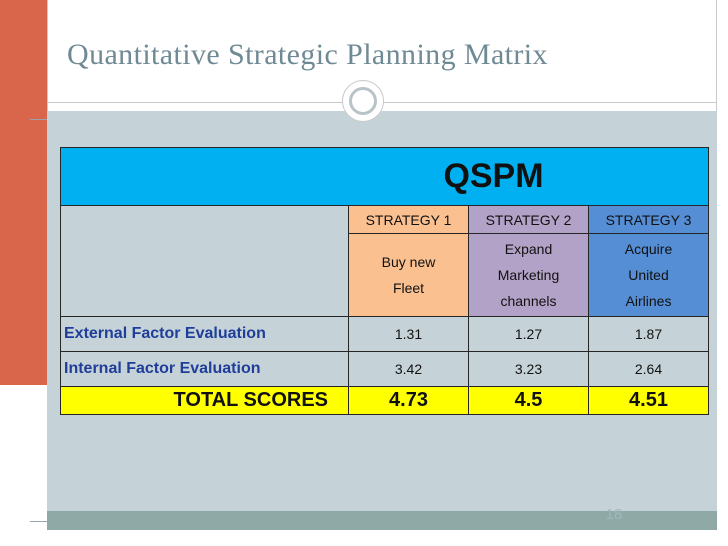  What do you see at coordinates (408, 288) in the screenshot?
I see `strategy-1-desc-line: Fleet` at bounding box center [408, 288].